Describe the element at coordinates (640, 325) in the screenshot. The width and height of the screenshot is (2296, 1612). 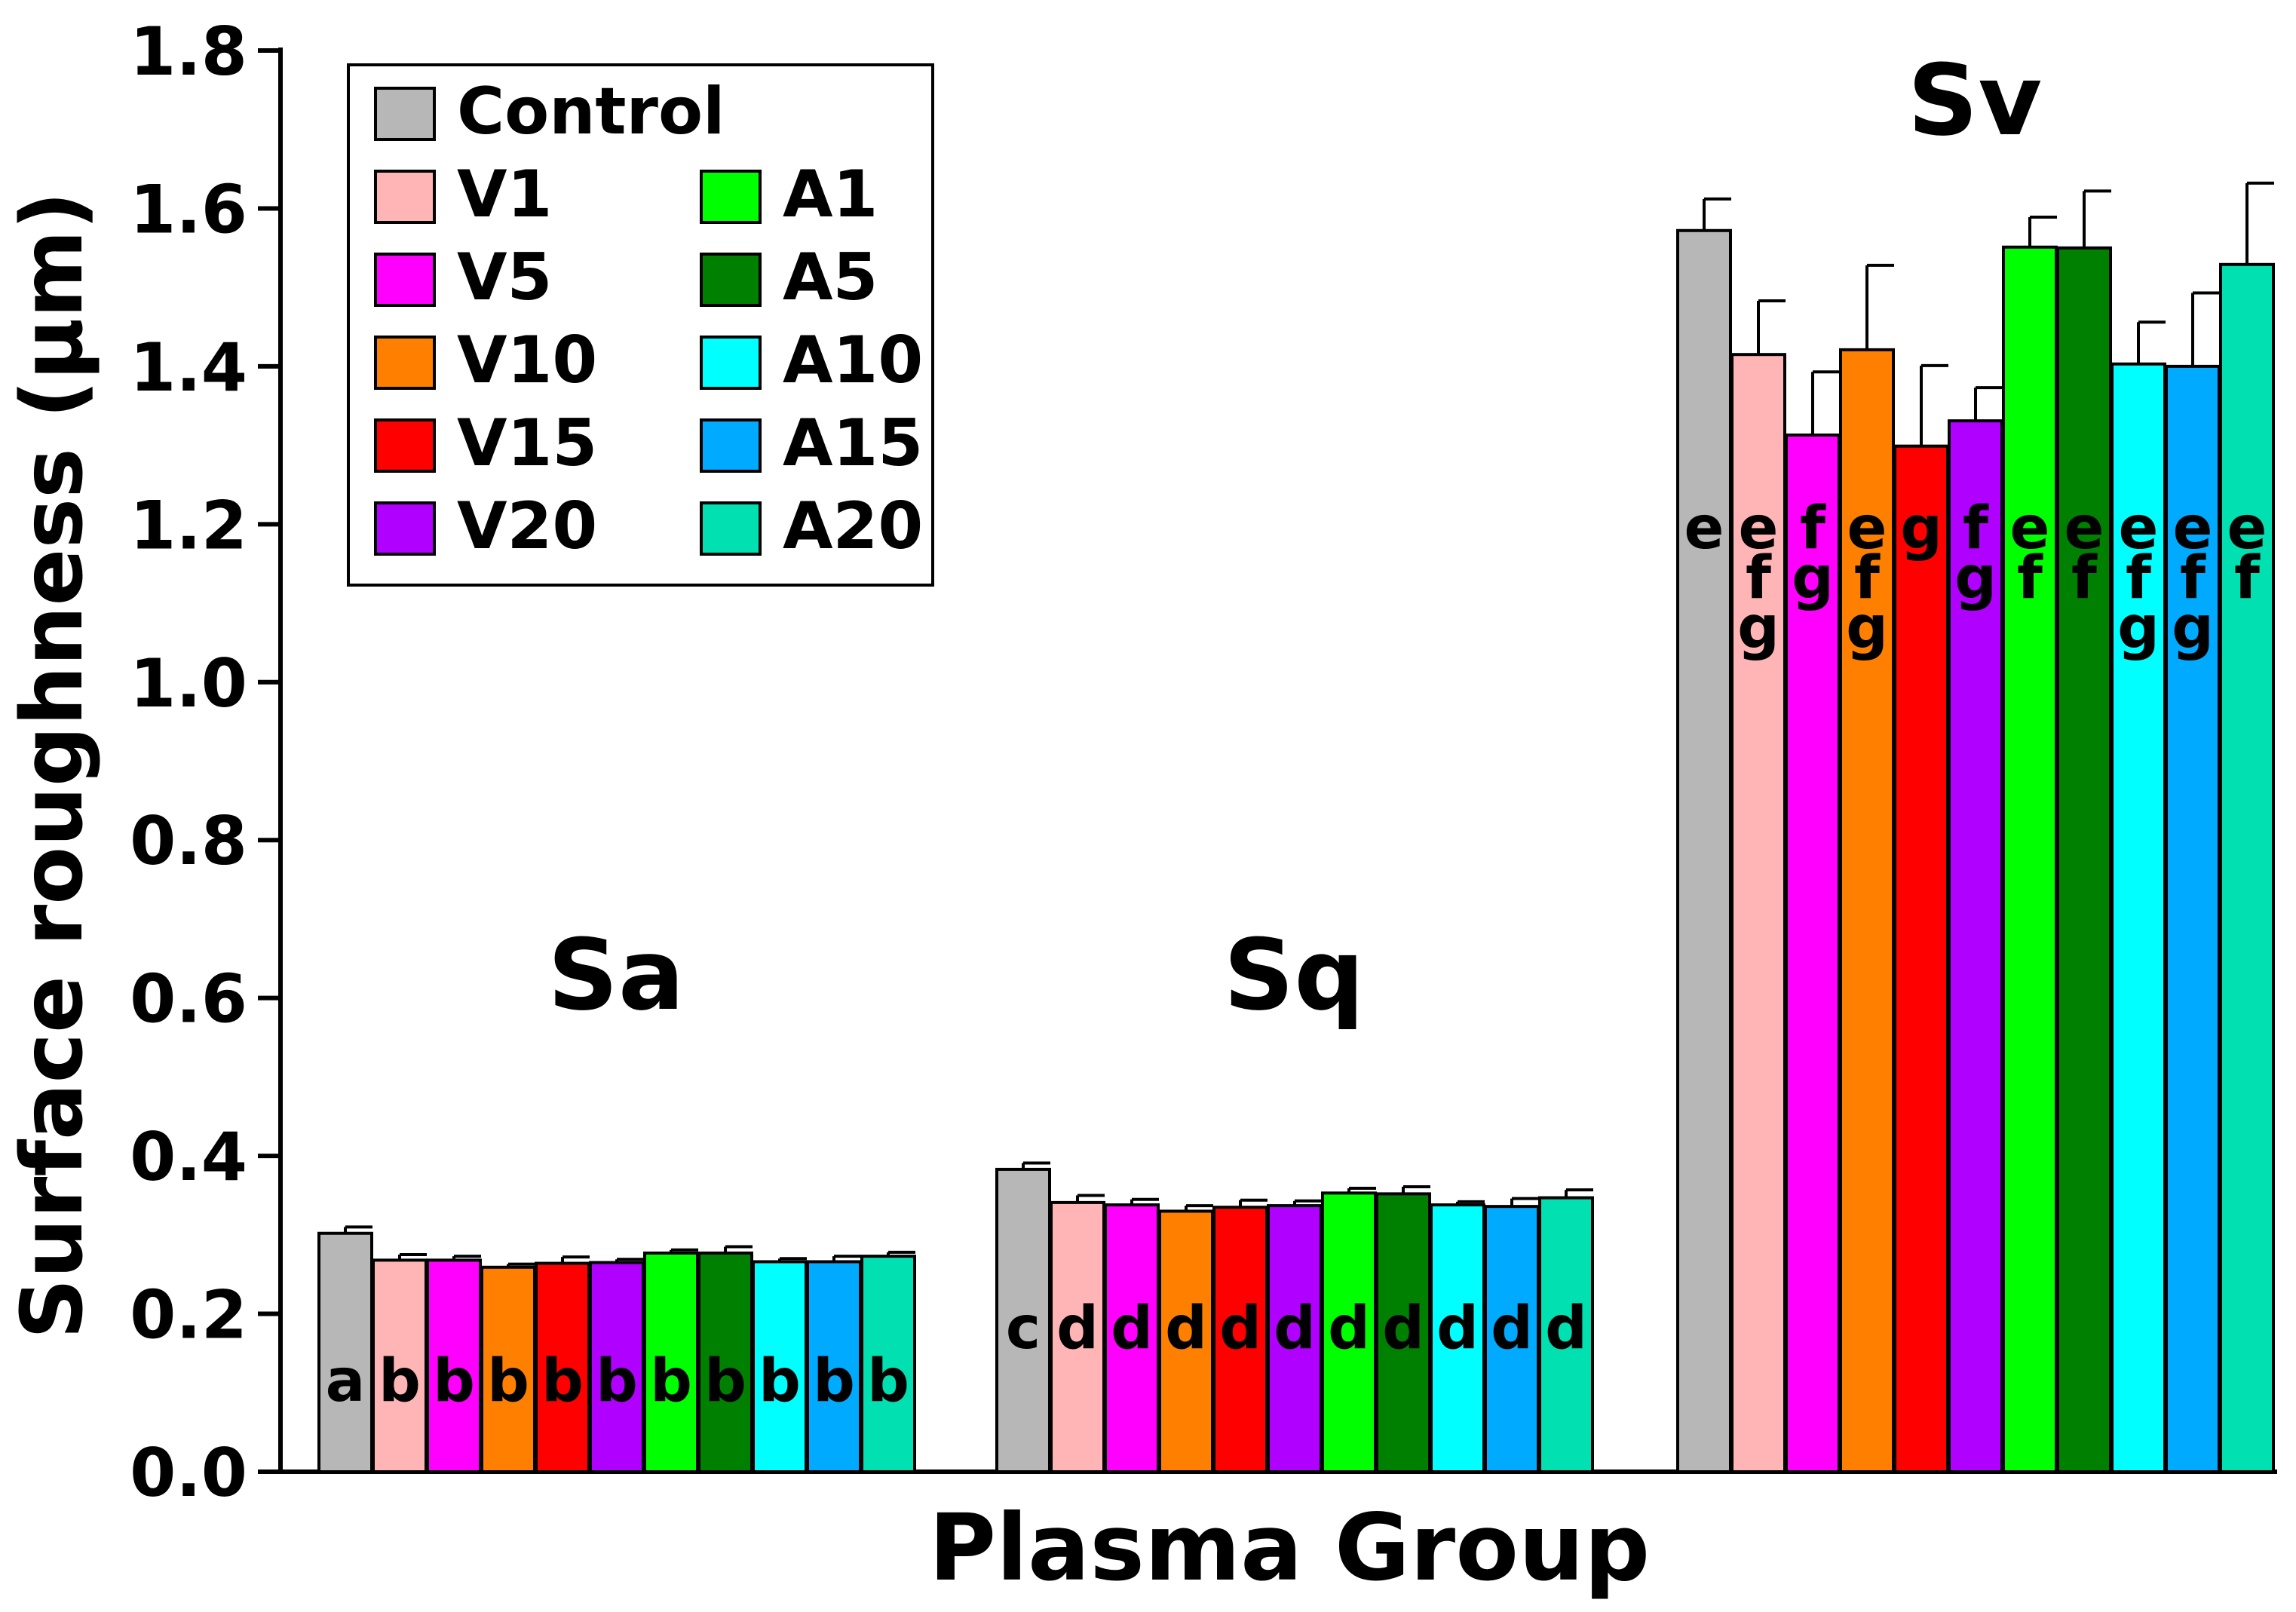
I see `legend: Control V1 V5 V10 V15 V20 A1 A5 A10 A15 A20` at that location.